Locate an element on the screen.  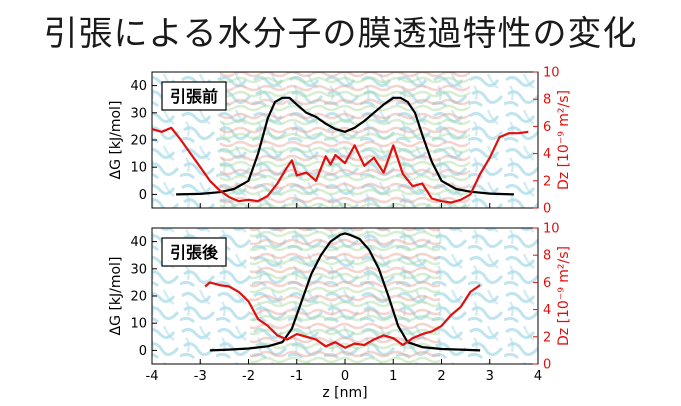
x-tick-label: -3 is located at coordinates (200, 376).